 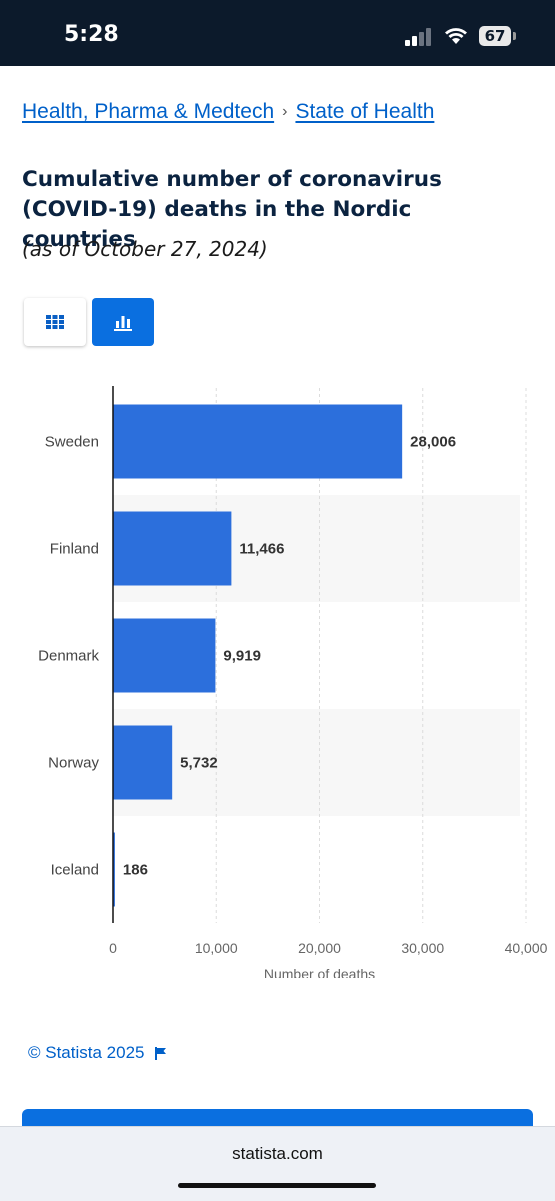 What do you see at coordinates (148, 111) in the screenshot?
I see `breadcrumb-link-health: Health, Pharma & Medtech` at bounding box center [148, 111].